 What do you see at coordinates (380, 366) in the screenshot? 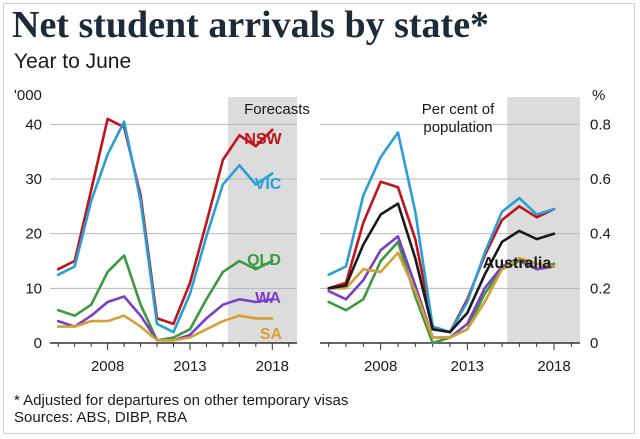
I see `right-x-tick-label: 2008` at bounding box center [380, 366].